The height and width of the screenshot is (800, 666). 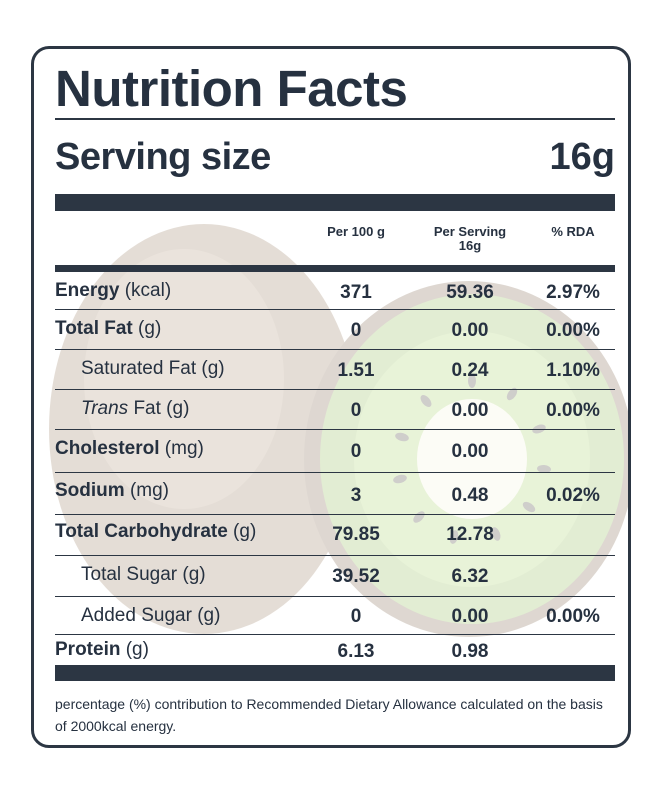 I want to click on nutrient-row-total-fat: Total Fat (g) 0 0.00 0.00%, so click(x=335, y=330).